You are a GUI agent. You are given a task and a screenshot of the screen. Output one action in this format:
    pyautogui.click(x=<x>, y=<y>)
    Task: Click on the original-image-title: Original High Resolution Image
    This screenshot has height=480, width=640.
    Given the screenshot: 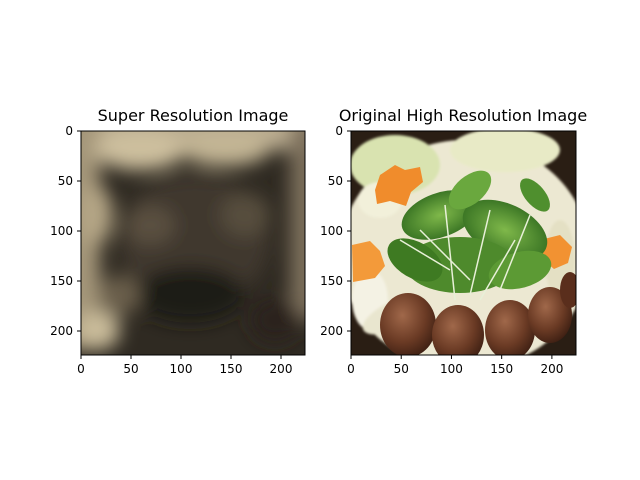 What is the action you would take?
    pyautogui.click(x=463, y=115)
    